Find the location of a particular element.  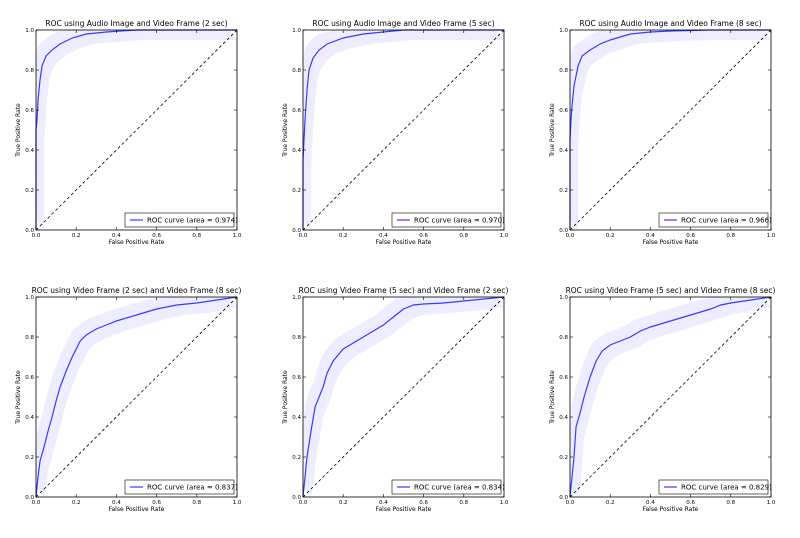

chart-5-ytick-label: 1.0 is located at coordinates (296, 298).